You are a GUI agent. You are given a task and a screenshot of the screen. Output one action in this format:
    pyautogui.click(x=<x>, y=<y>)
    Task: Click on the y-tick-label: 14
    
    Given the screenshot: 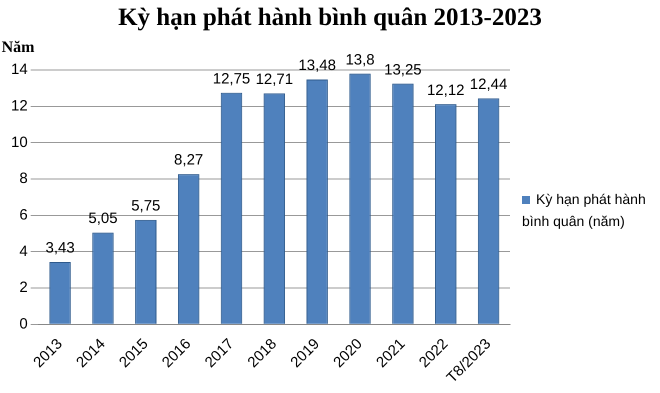 What is the action you would take?
    pyautogui.click(x=19, y=69)
    